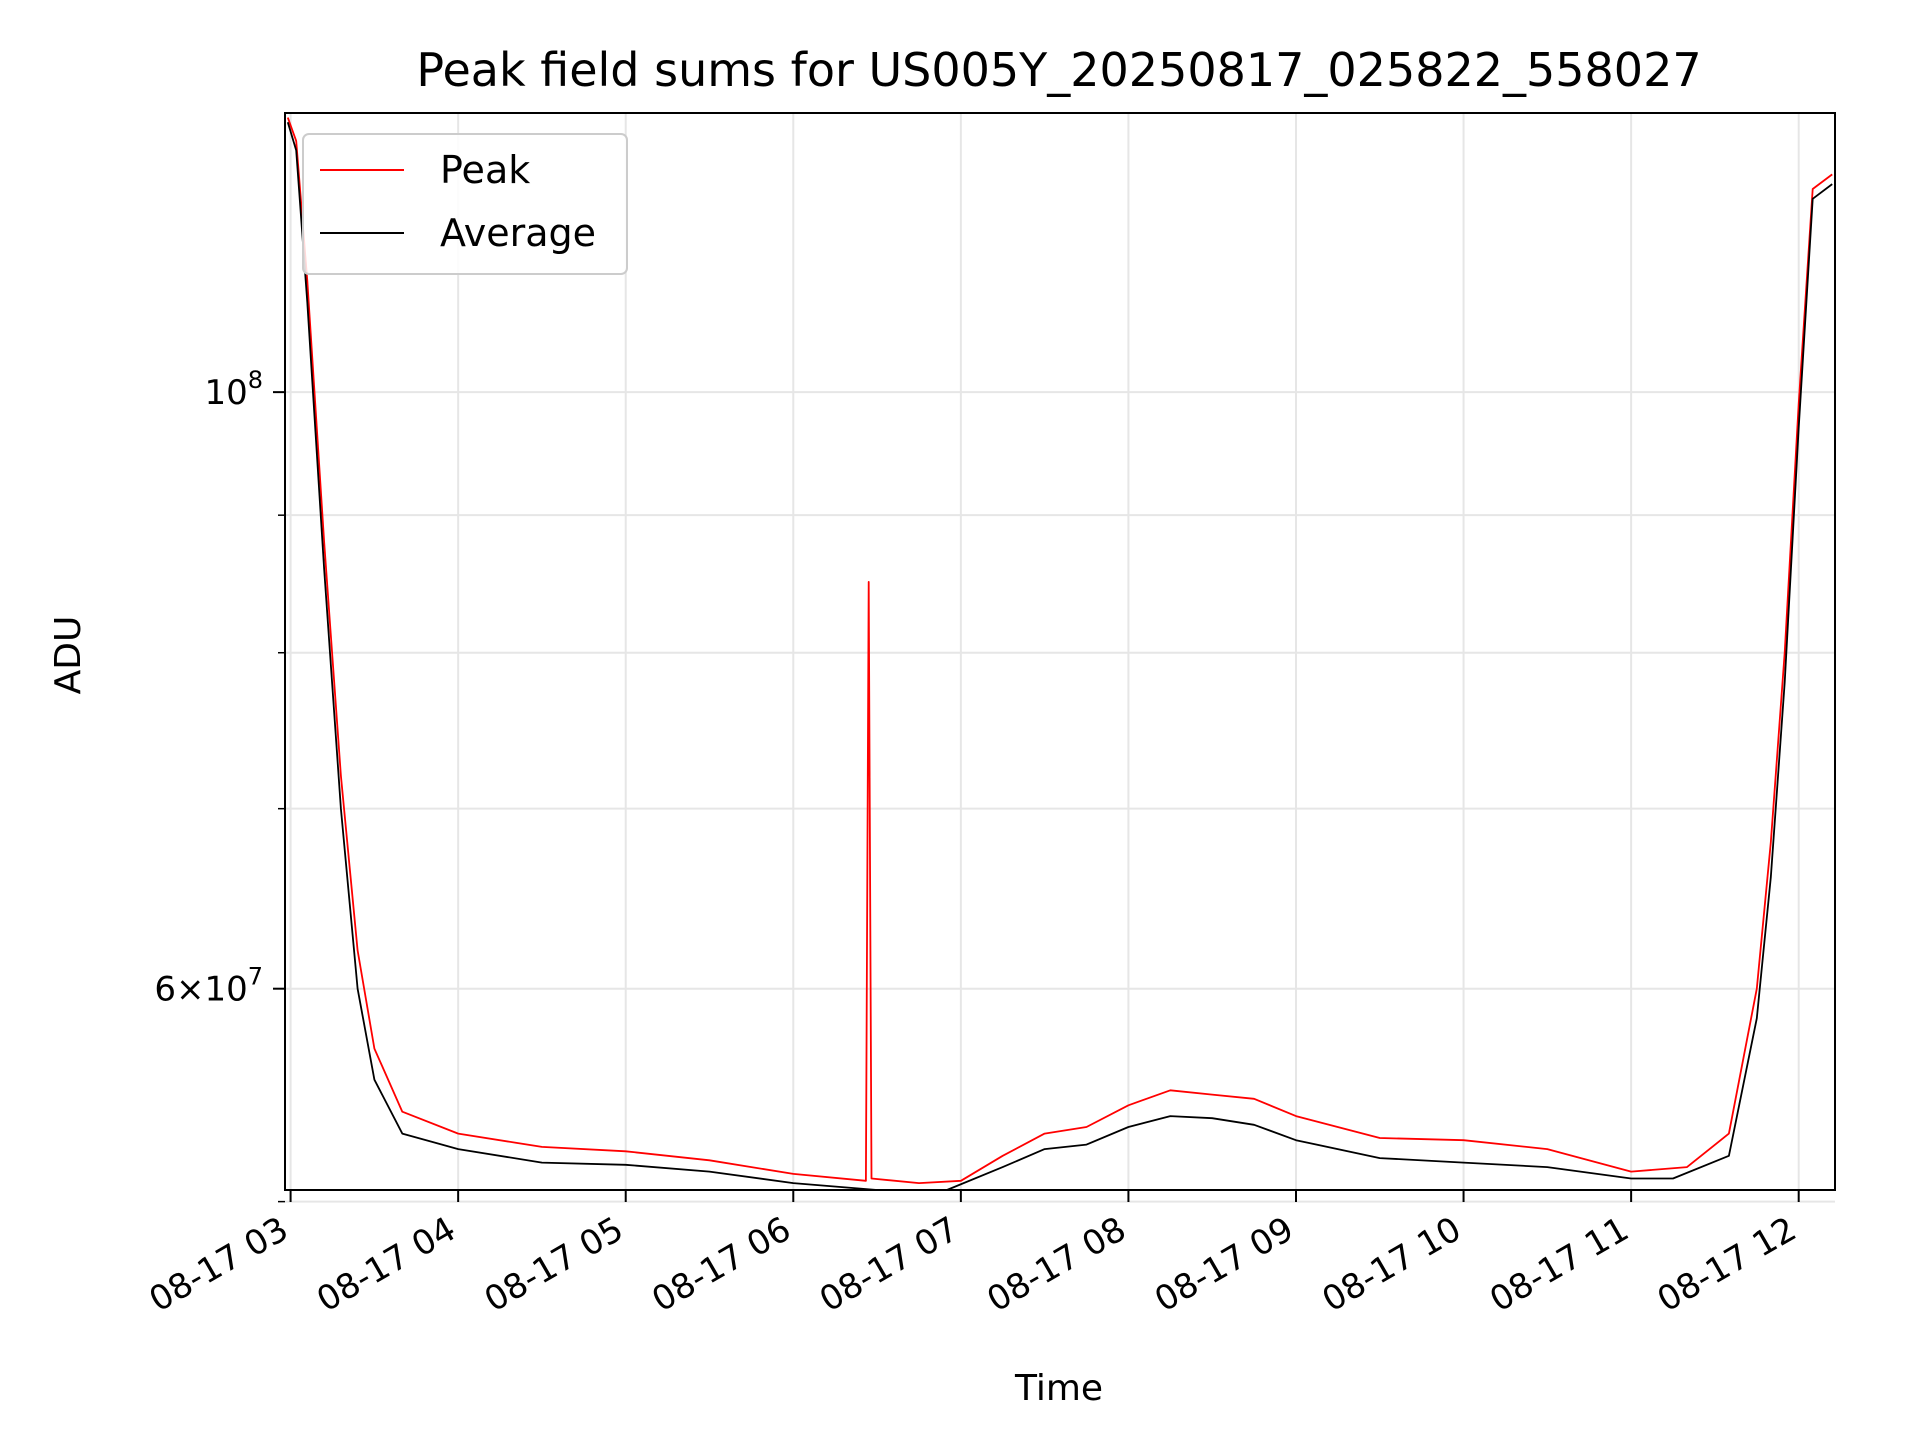 The image size is (1920, 1440). I want to click on legend-label-peak: Peak, so click(485, 170).